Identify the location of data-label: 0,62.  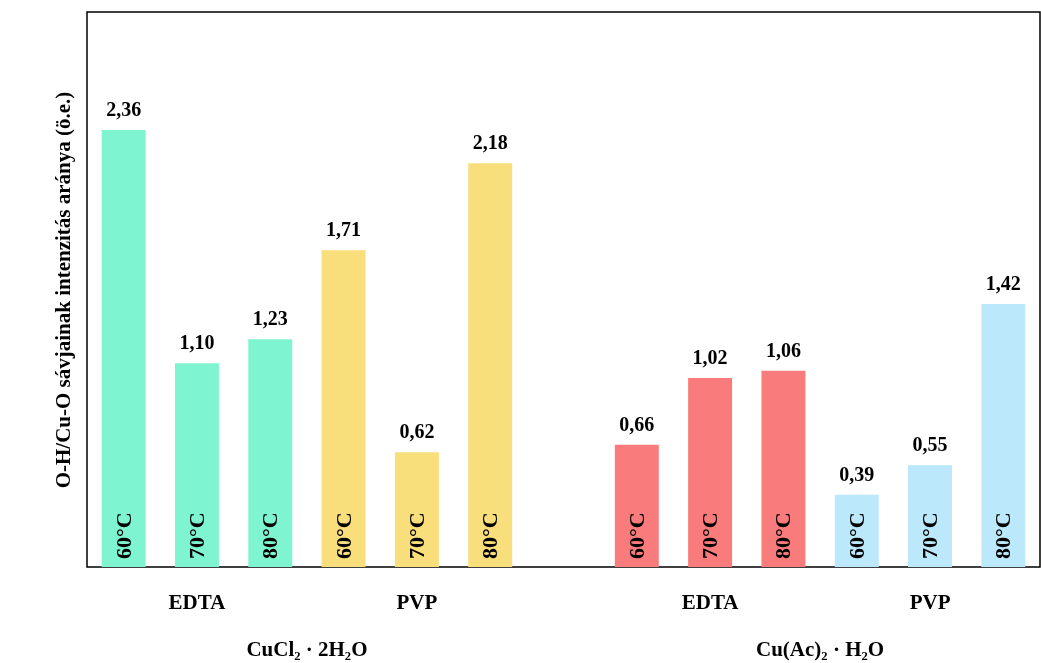
(417, 431).